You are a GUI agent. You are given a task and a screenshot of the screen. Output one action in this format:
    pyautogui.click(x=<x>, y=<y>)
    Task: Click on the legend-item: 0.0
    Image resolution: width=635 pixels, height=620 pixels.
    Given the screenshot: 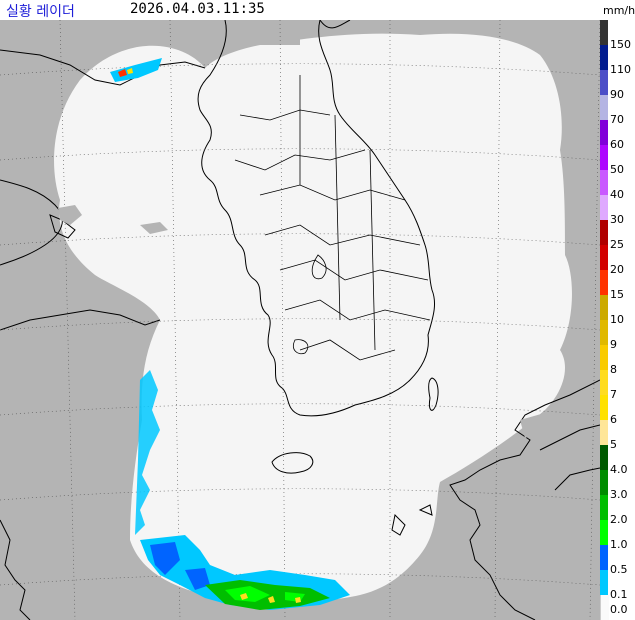 What is the action you would take?
    pyautogui.click(x=617, y=607)
    